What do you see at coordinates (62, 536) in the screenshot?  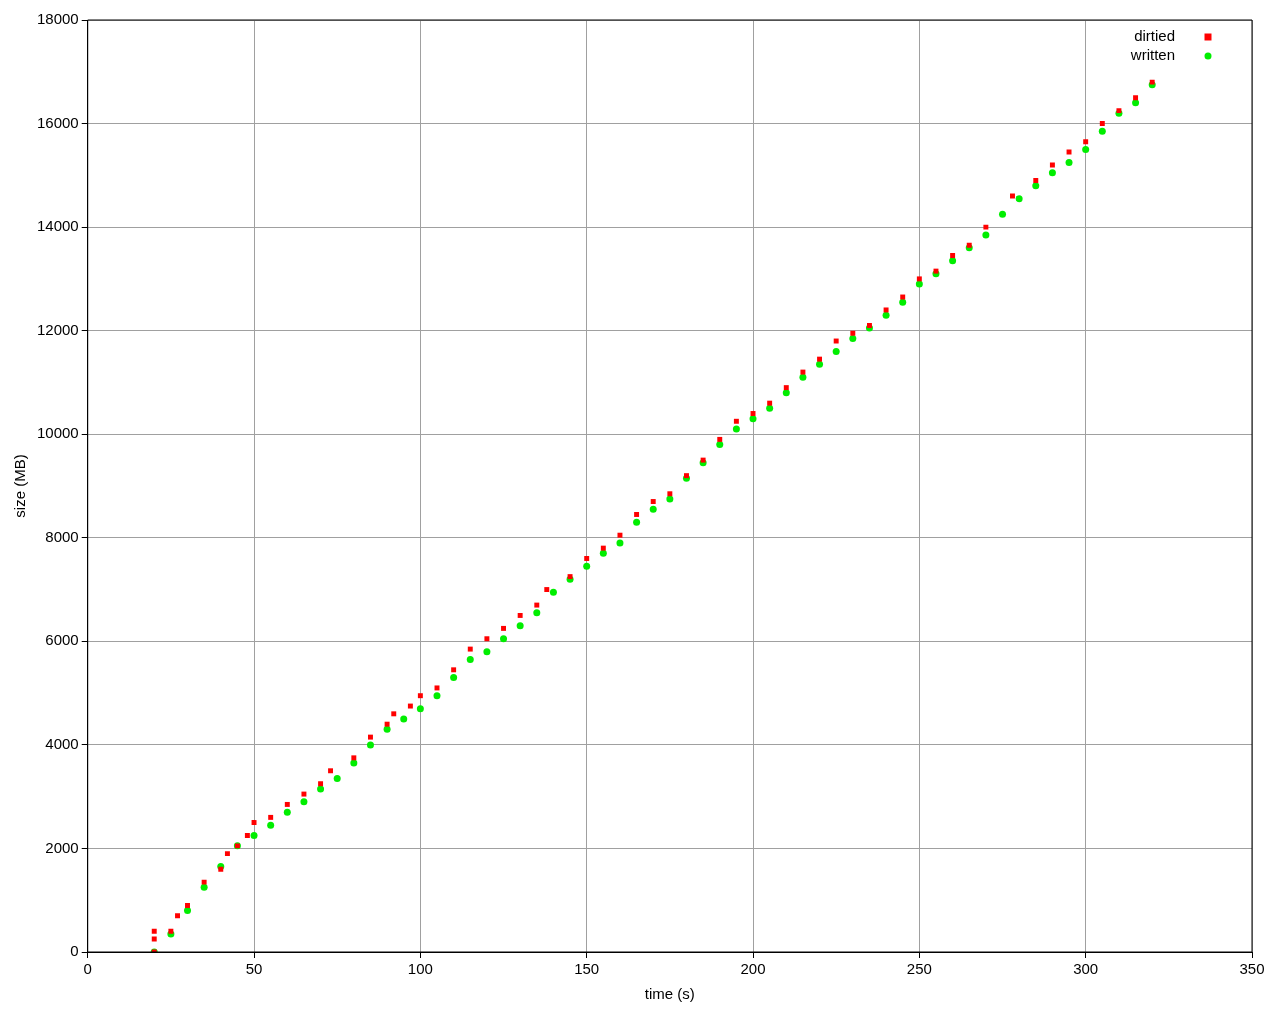 I see `y-tick-label: 8000` at bounding box center [62, 536].